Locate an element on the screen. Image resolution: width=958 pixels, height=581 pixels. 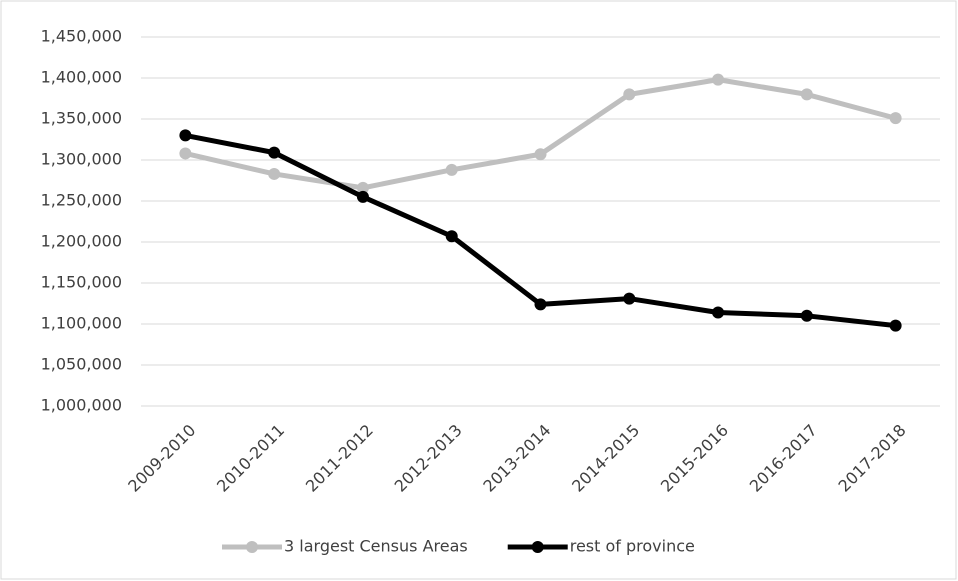
y-tick-label: 1,450,000 is located at coordinates (81, 36).